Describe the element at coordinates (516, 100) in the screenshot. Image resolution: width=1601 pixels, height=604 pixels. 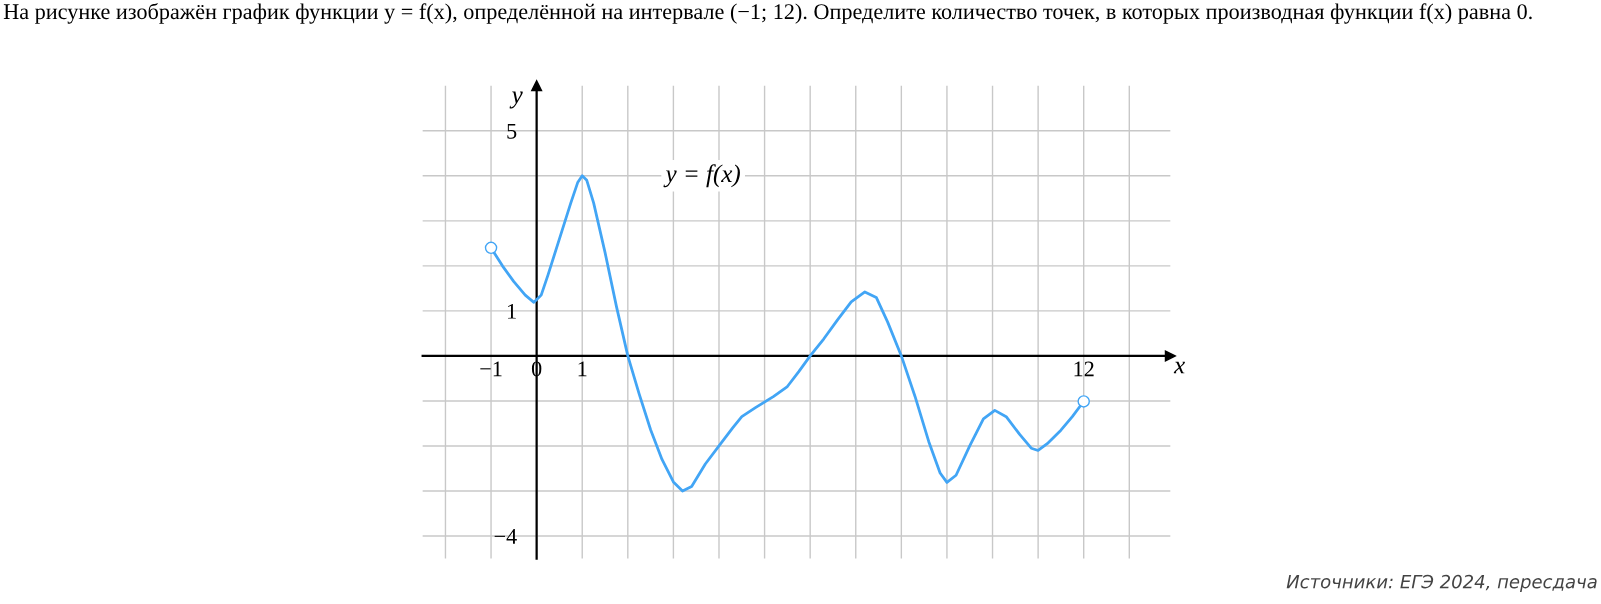
I see `y-axis-title: y` at that location.